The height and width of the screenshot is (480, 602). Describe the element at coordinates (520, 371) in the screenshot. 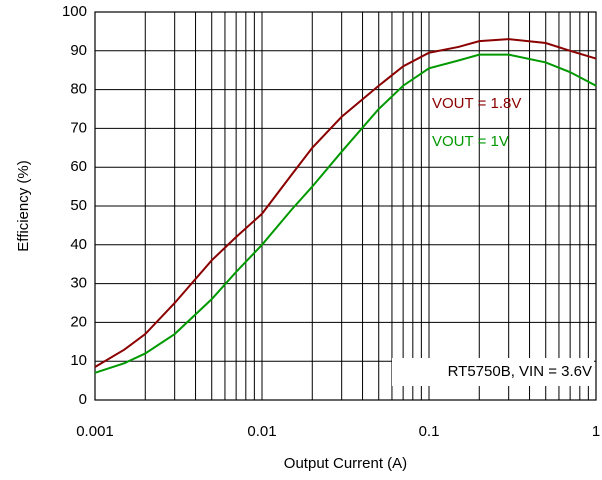

I see `annotation: RT5750B, VIN = 3.6V` at that location.